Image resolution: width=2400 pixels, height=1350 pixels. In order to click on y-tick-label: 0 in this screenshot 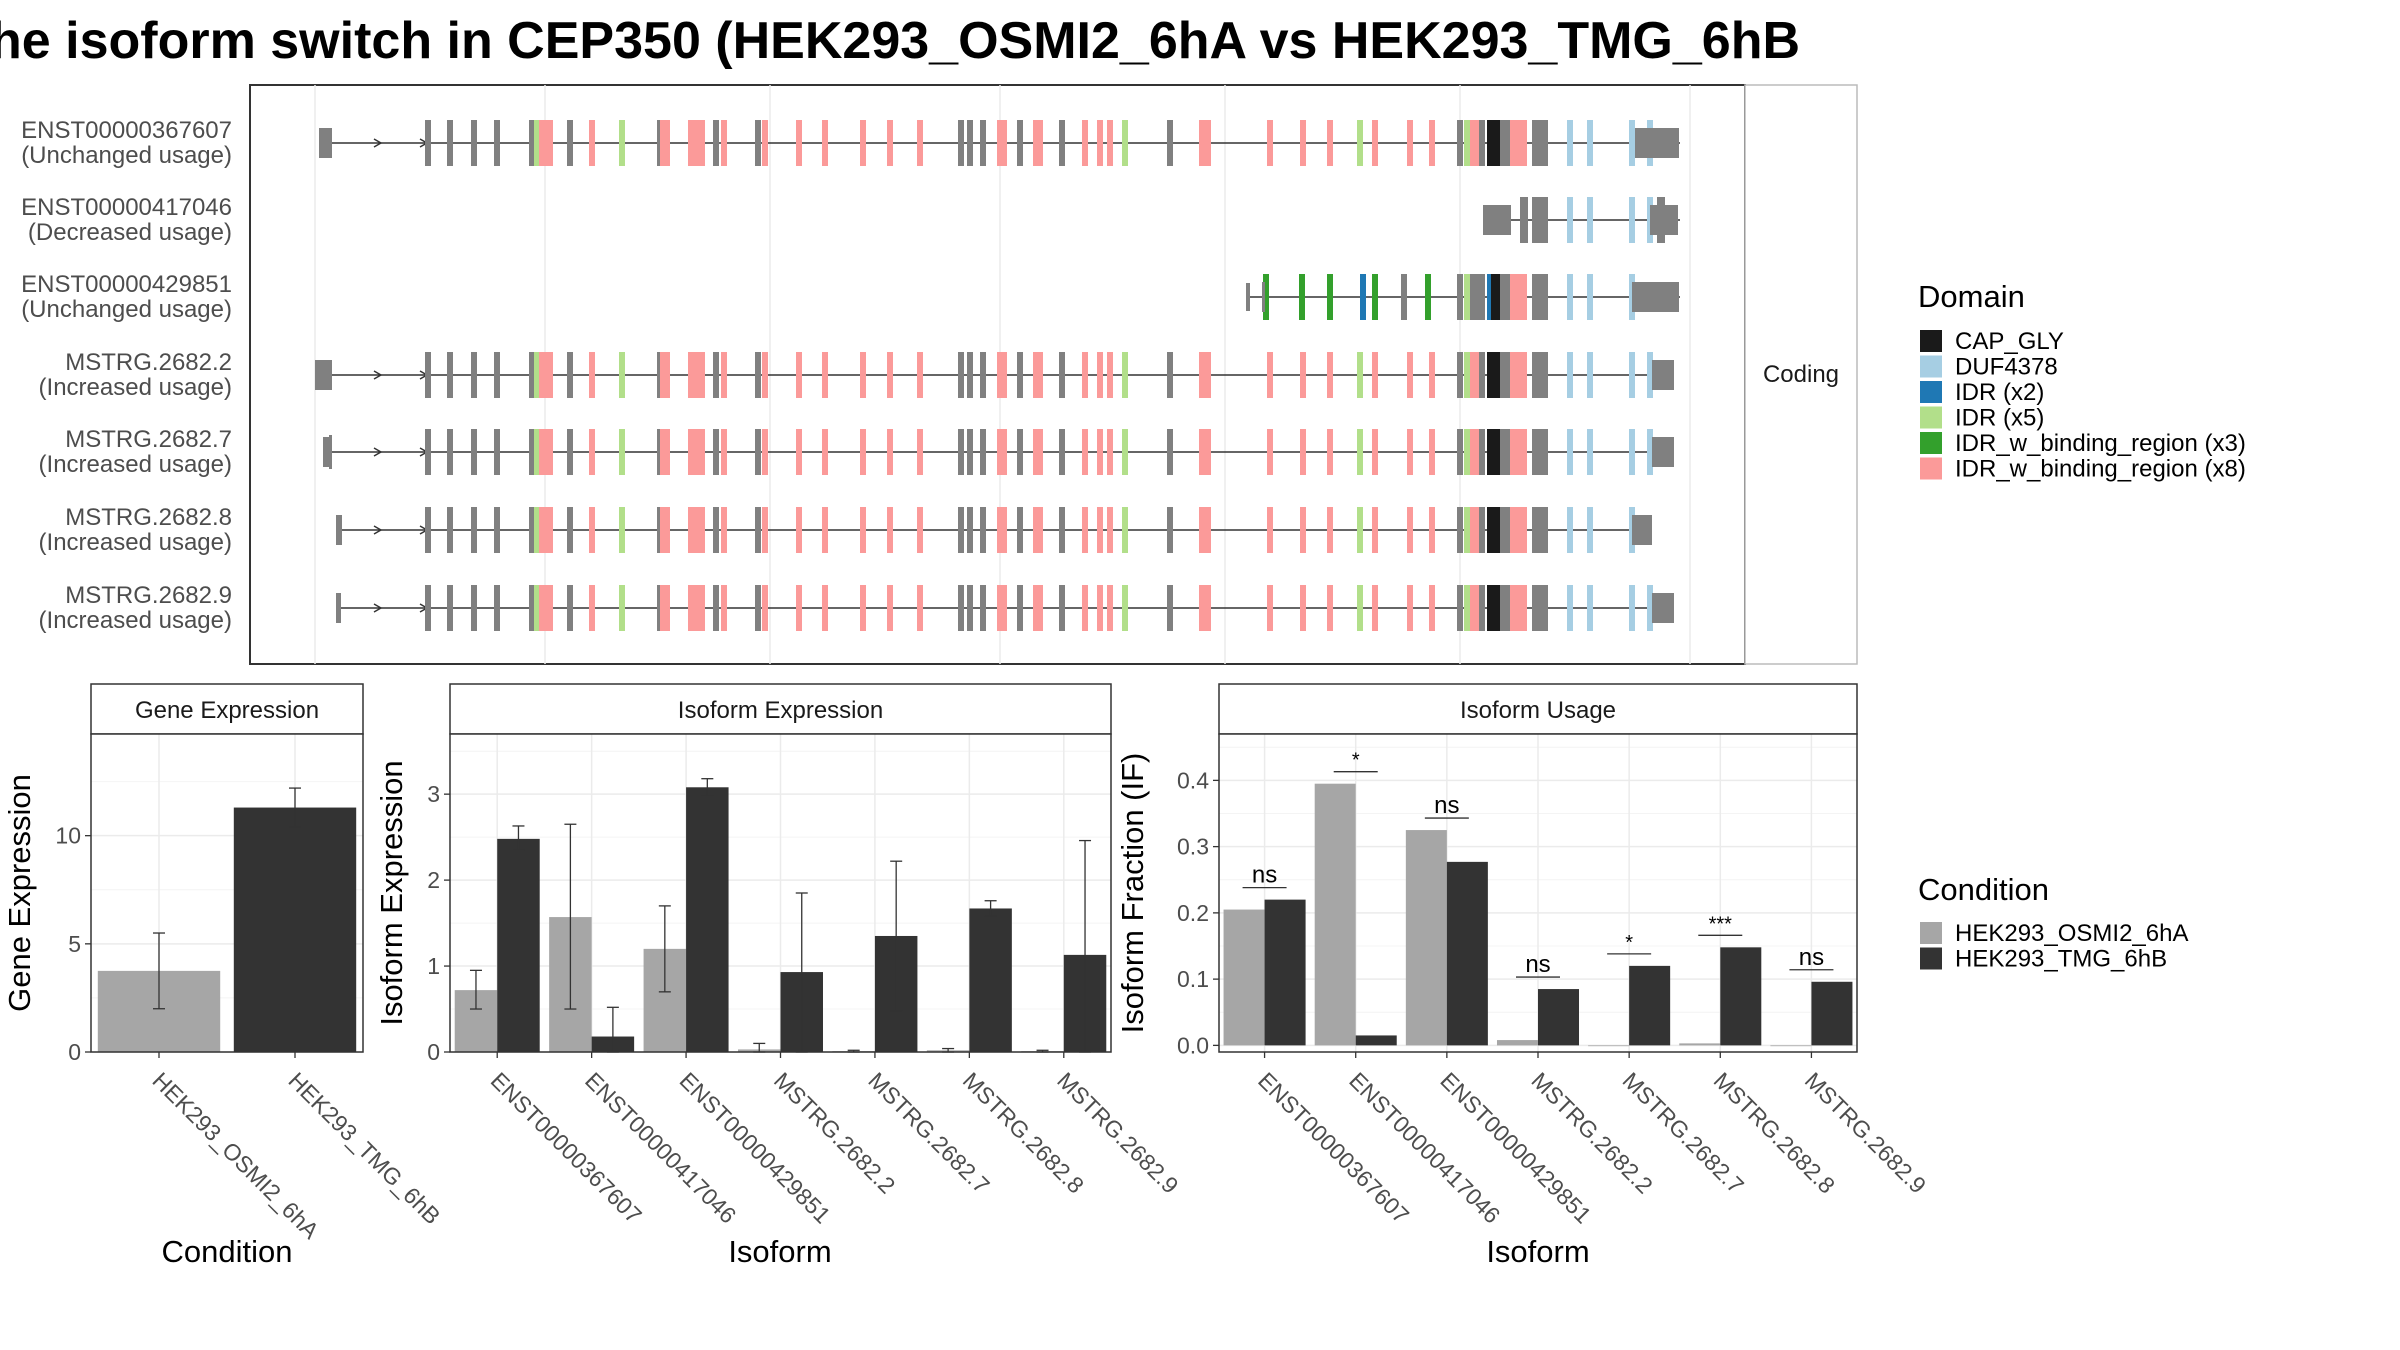, I will do `click(433, 1052)`.